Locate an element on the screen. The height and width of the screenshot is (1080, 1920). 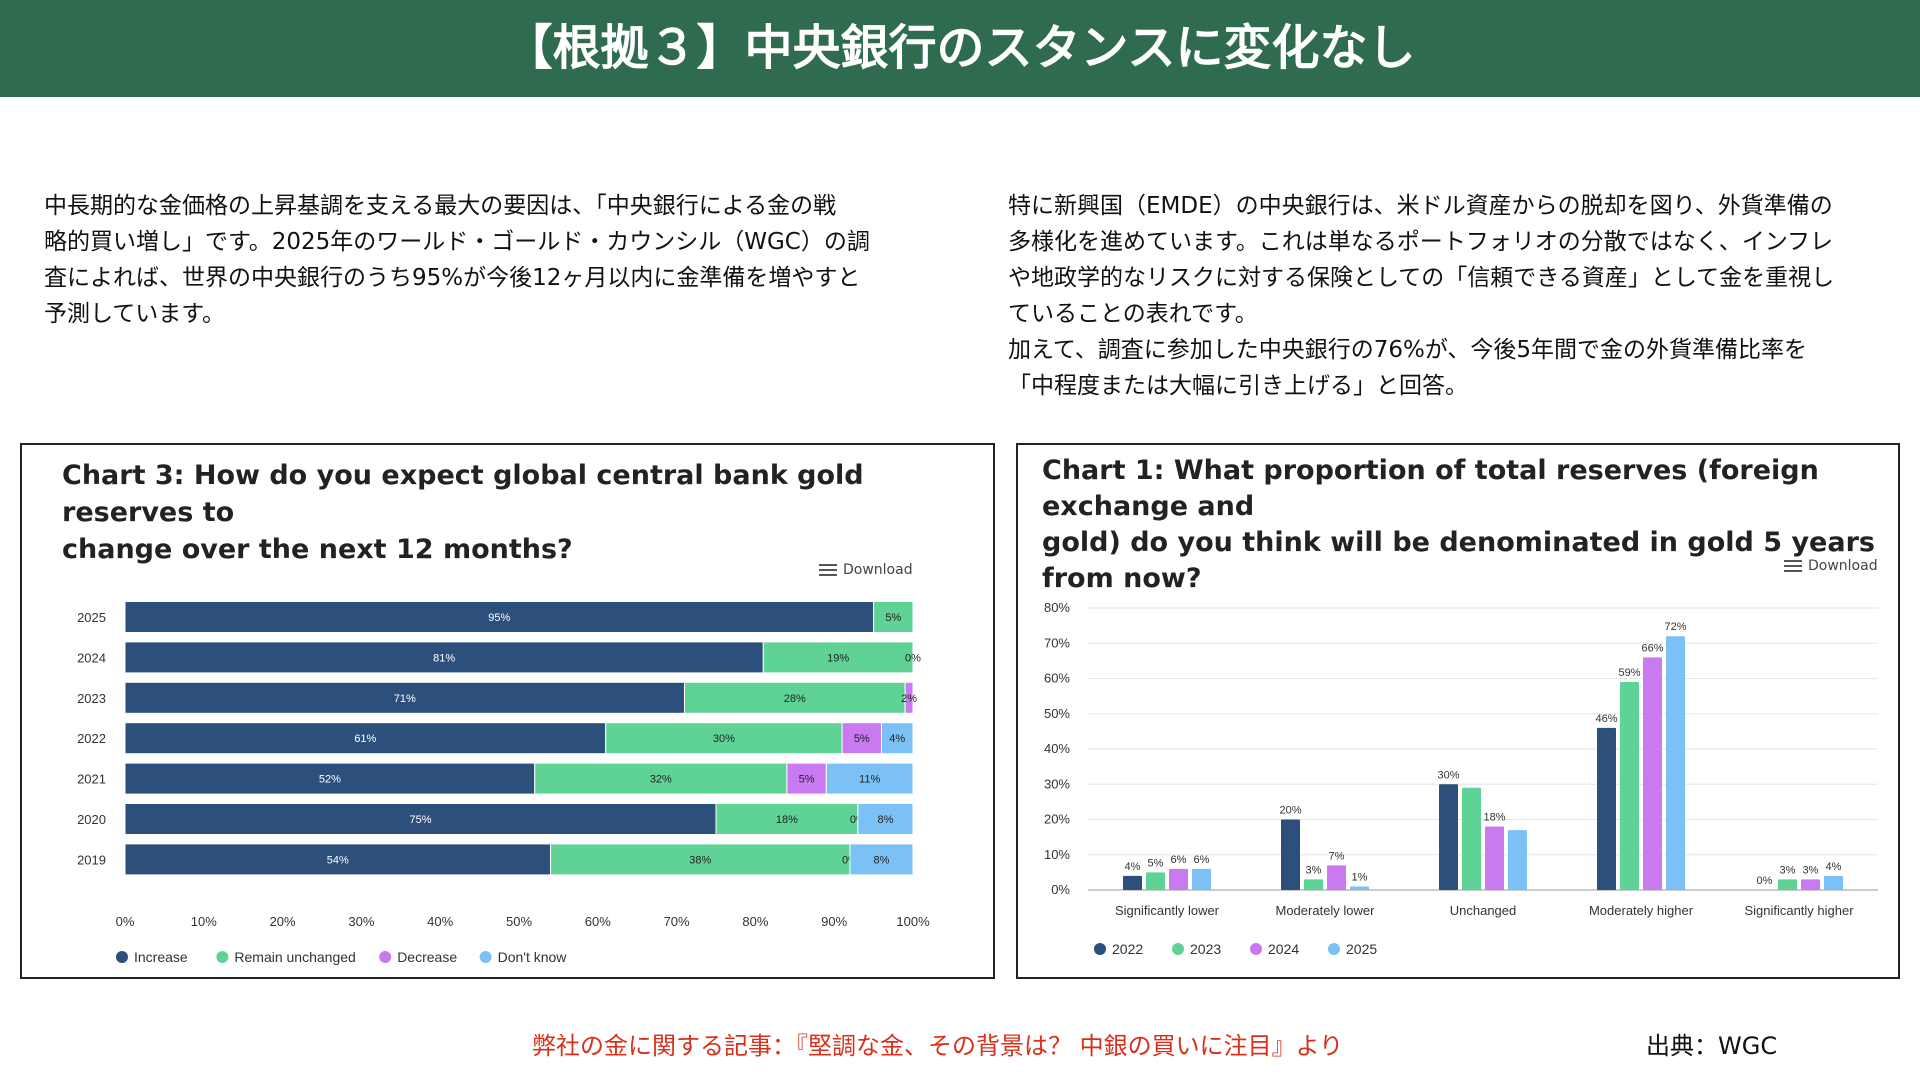
chart1-y-tick: 80% is located at coordinates (1057, 607).